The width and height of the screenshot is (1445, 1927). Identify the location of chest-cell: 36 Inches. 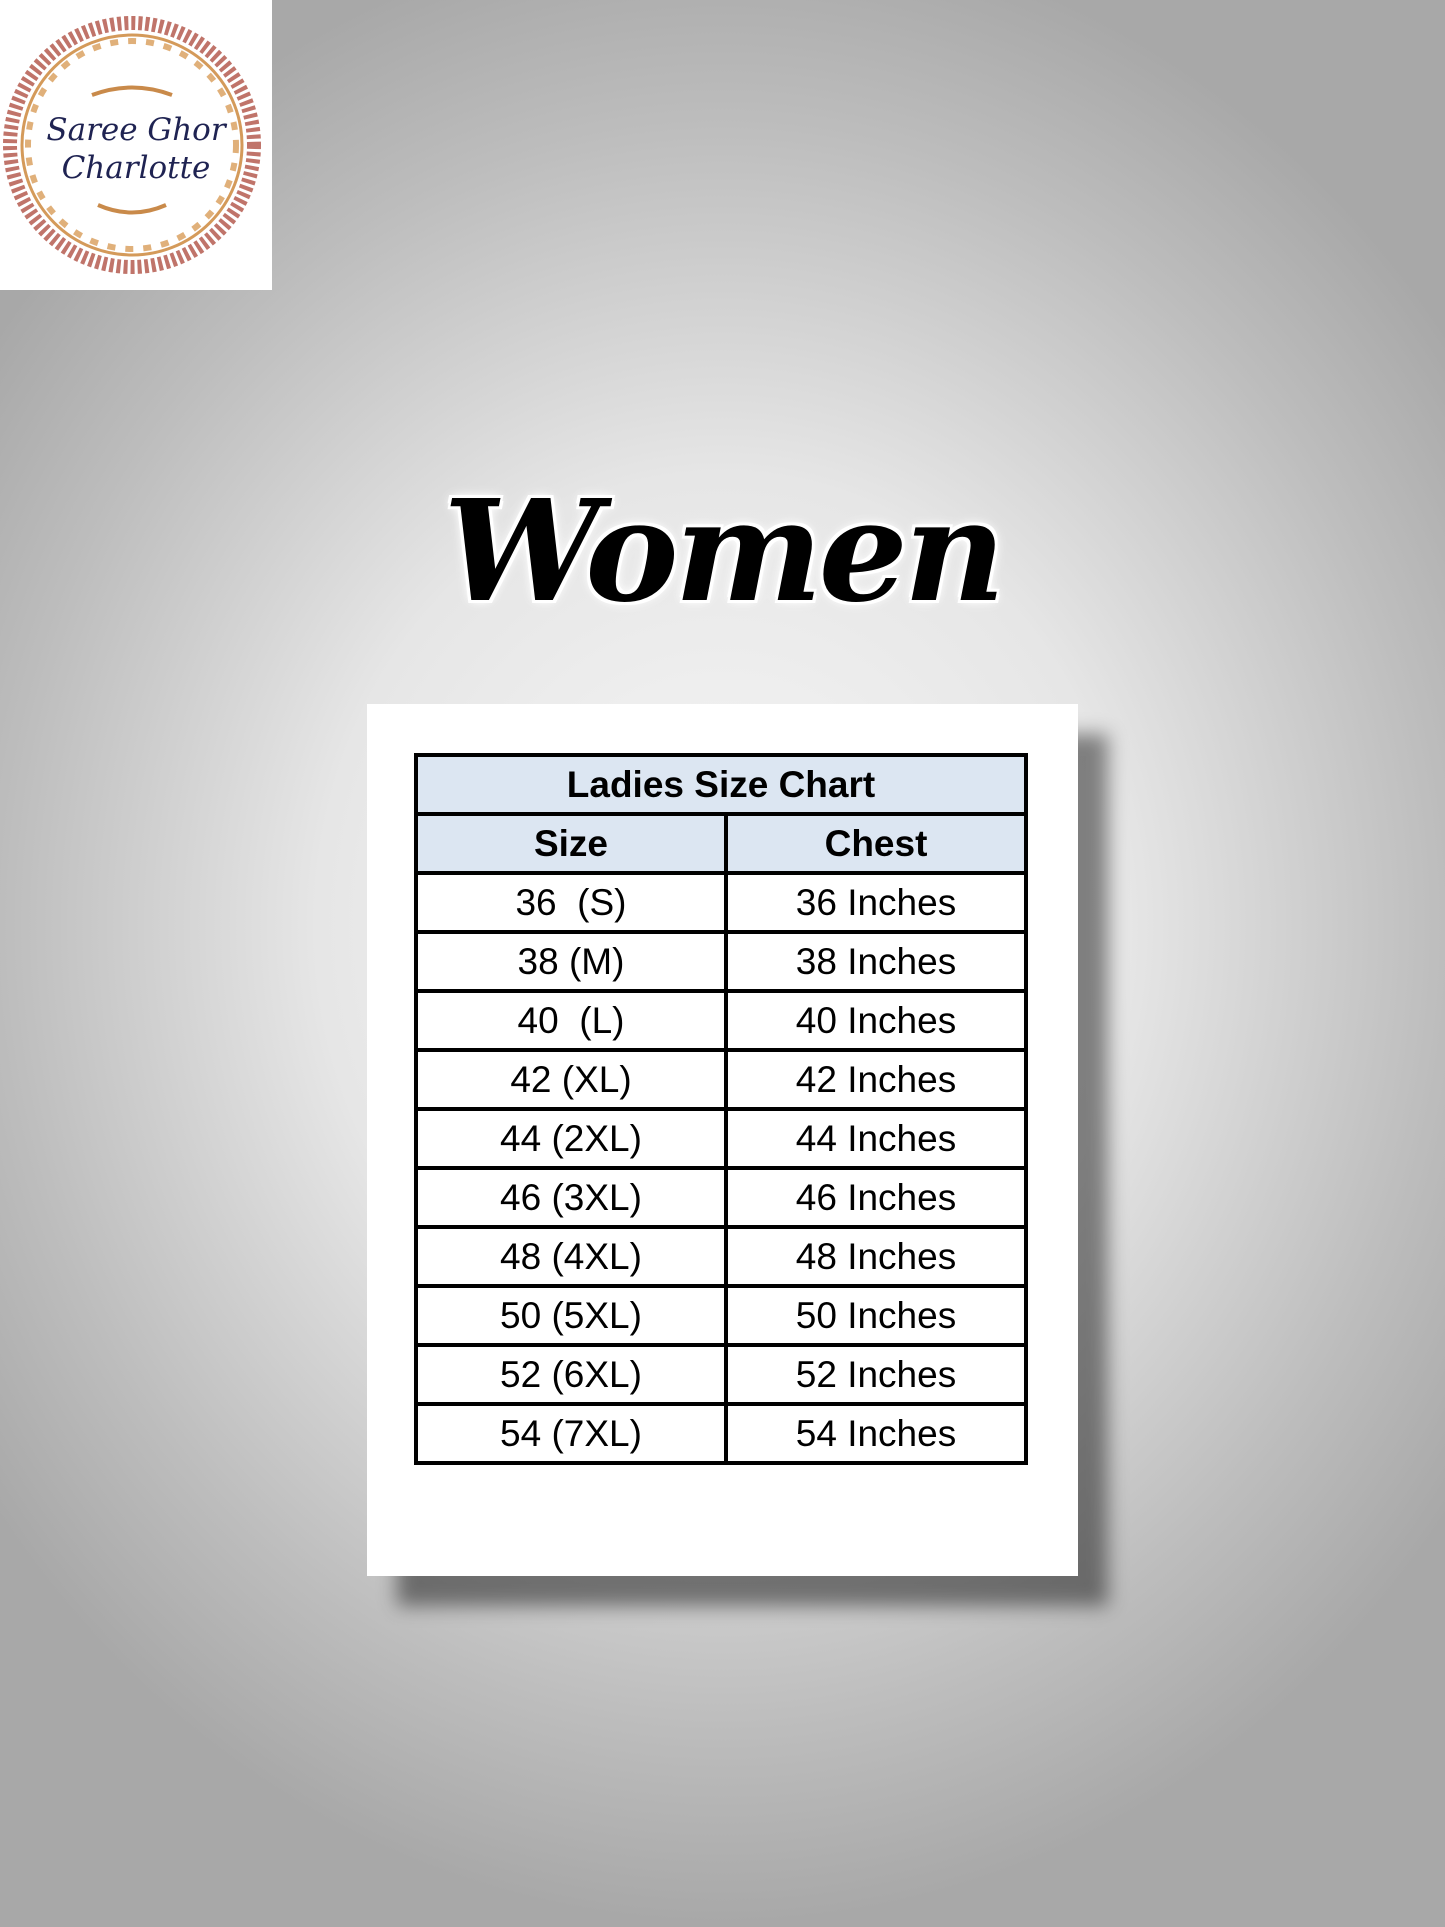
(876, 902).